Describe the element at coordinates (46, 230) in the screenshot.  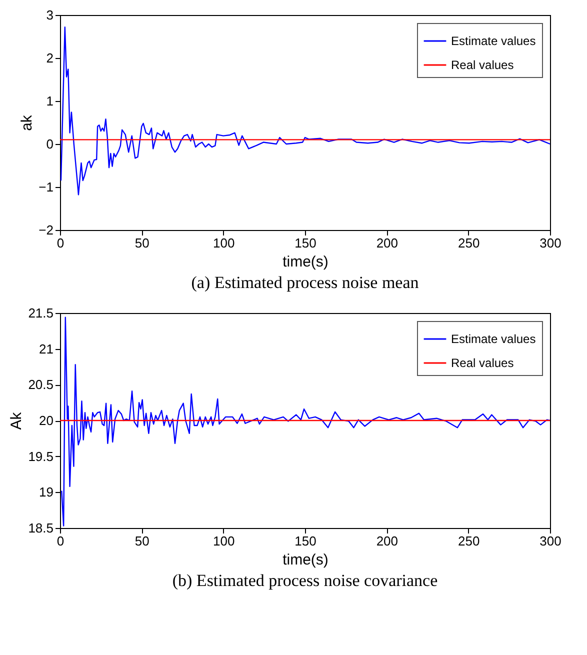
I see `y-tick-label: −2` at that location.